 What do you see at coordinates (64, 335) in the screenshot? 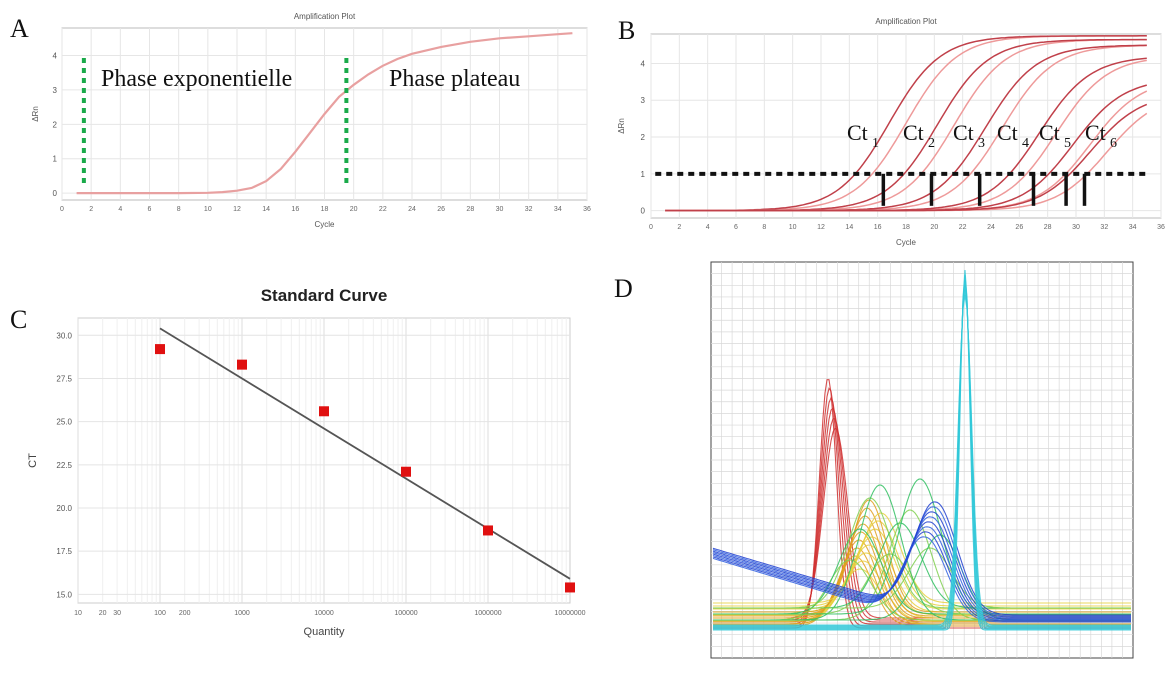
I see `y-tick-label: 30.0` at bounding box center [64, 335].